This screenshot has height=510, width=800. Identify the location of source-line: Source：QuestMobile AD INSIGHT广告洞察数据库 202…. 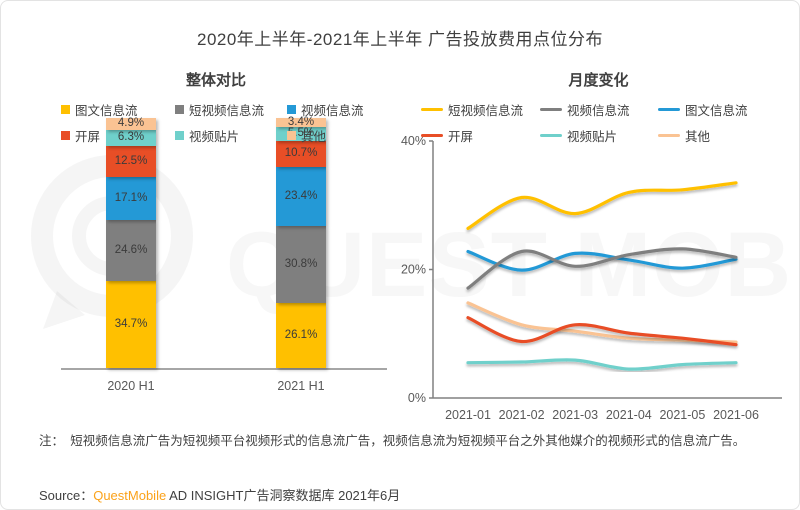
(219, 494).